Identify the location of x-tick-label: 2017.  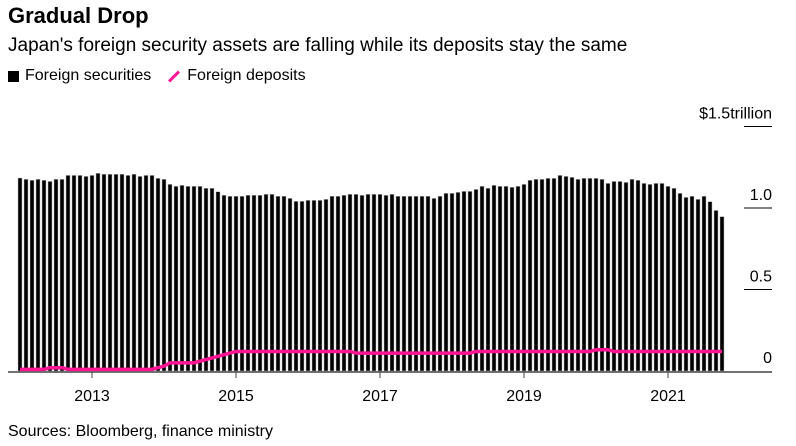
(380, 396).